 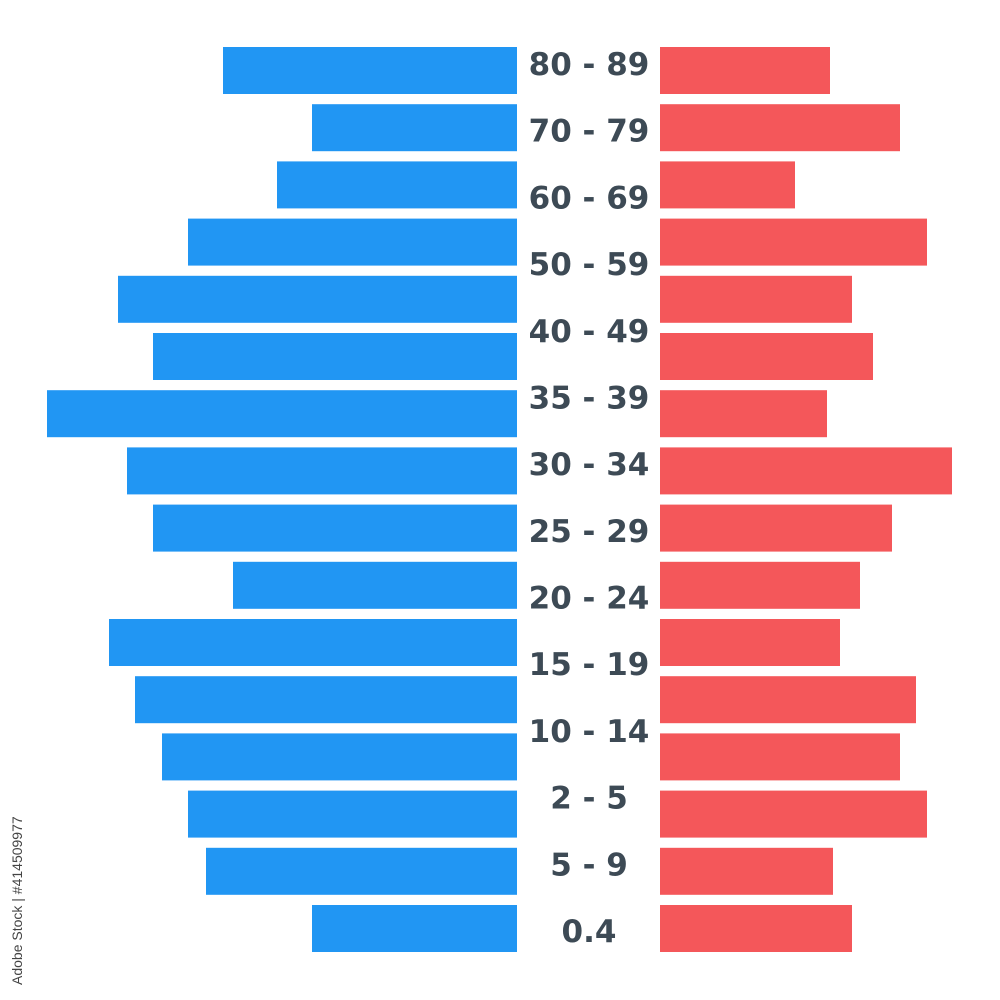 What do you see at coordinates (589, 732) in the screenshot?
I see `category-label: 10 - 14` at bounding box center [589, 732].